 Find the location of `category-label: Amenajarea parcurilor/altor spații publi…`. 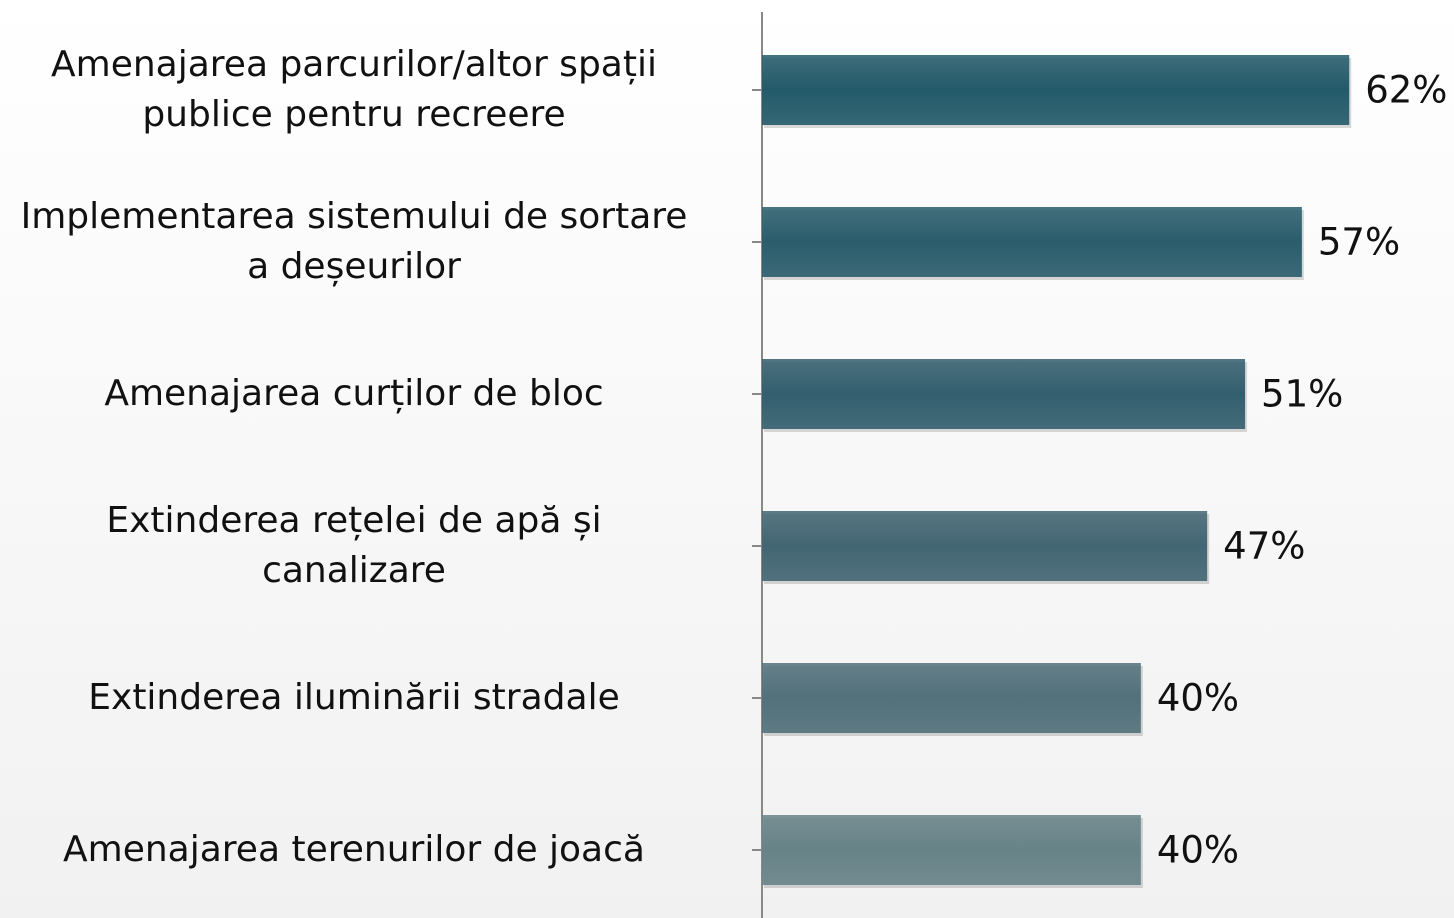

category-label: Amenajarea parcurilor/altor spații publi… is located at coordinates (354, 89).